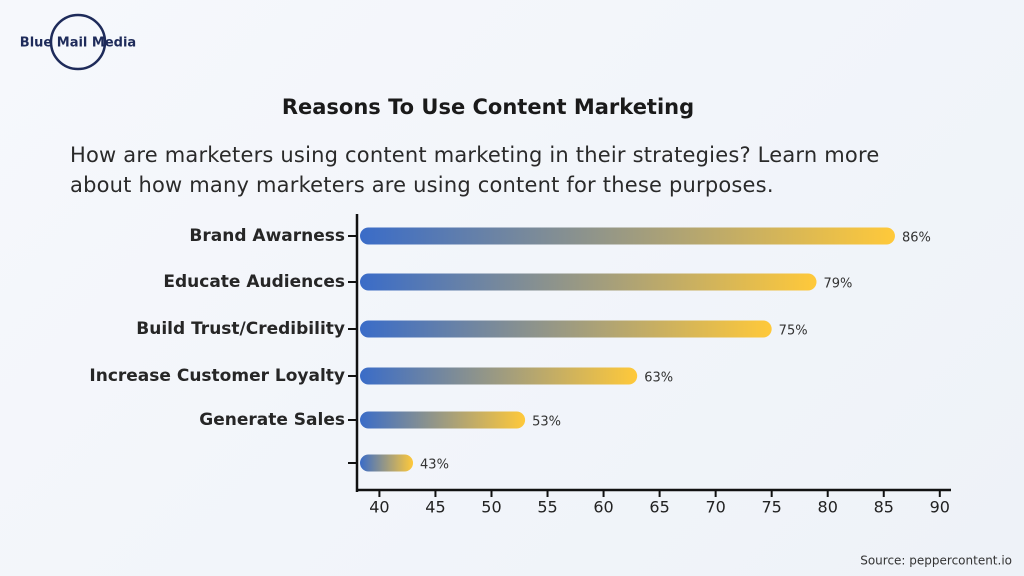 The width and height of the screenshot is (1024, 576). Describe the element at coordinates (715, 507) in the screenshot. I see `x-tick-label: 70` at that location.